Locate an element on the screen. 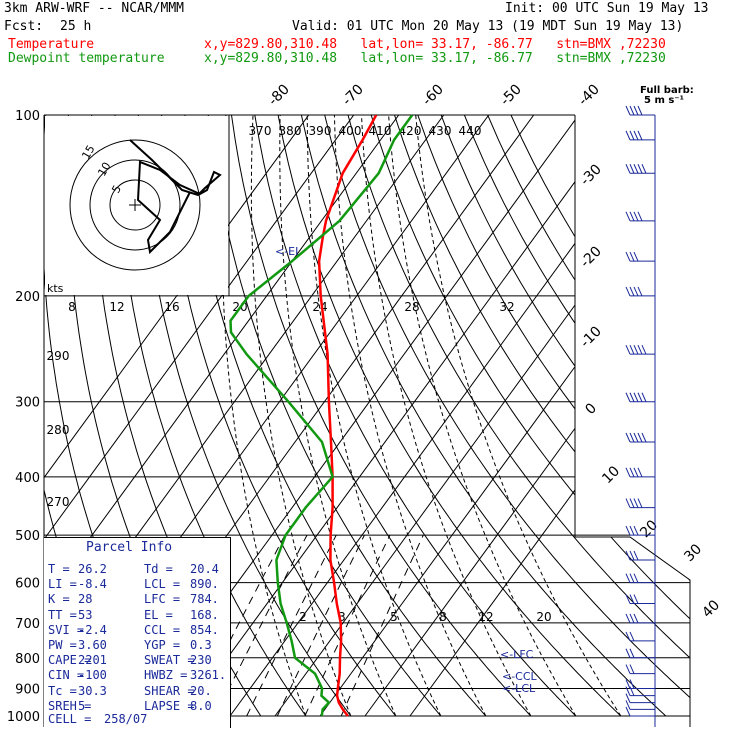 The image size is (740, 740). hodograph-speed-label: 28 is located at coordinates (411, 307).